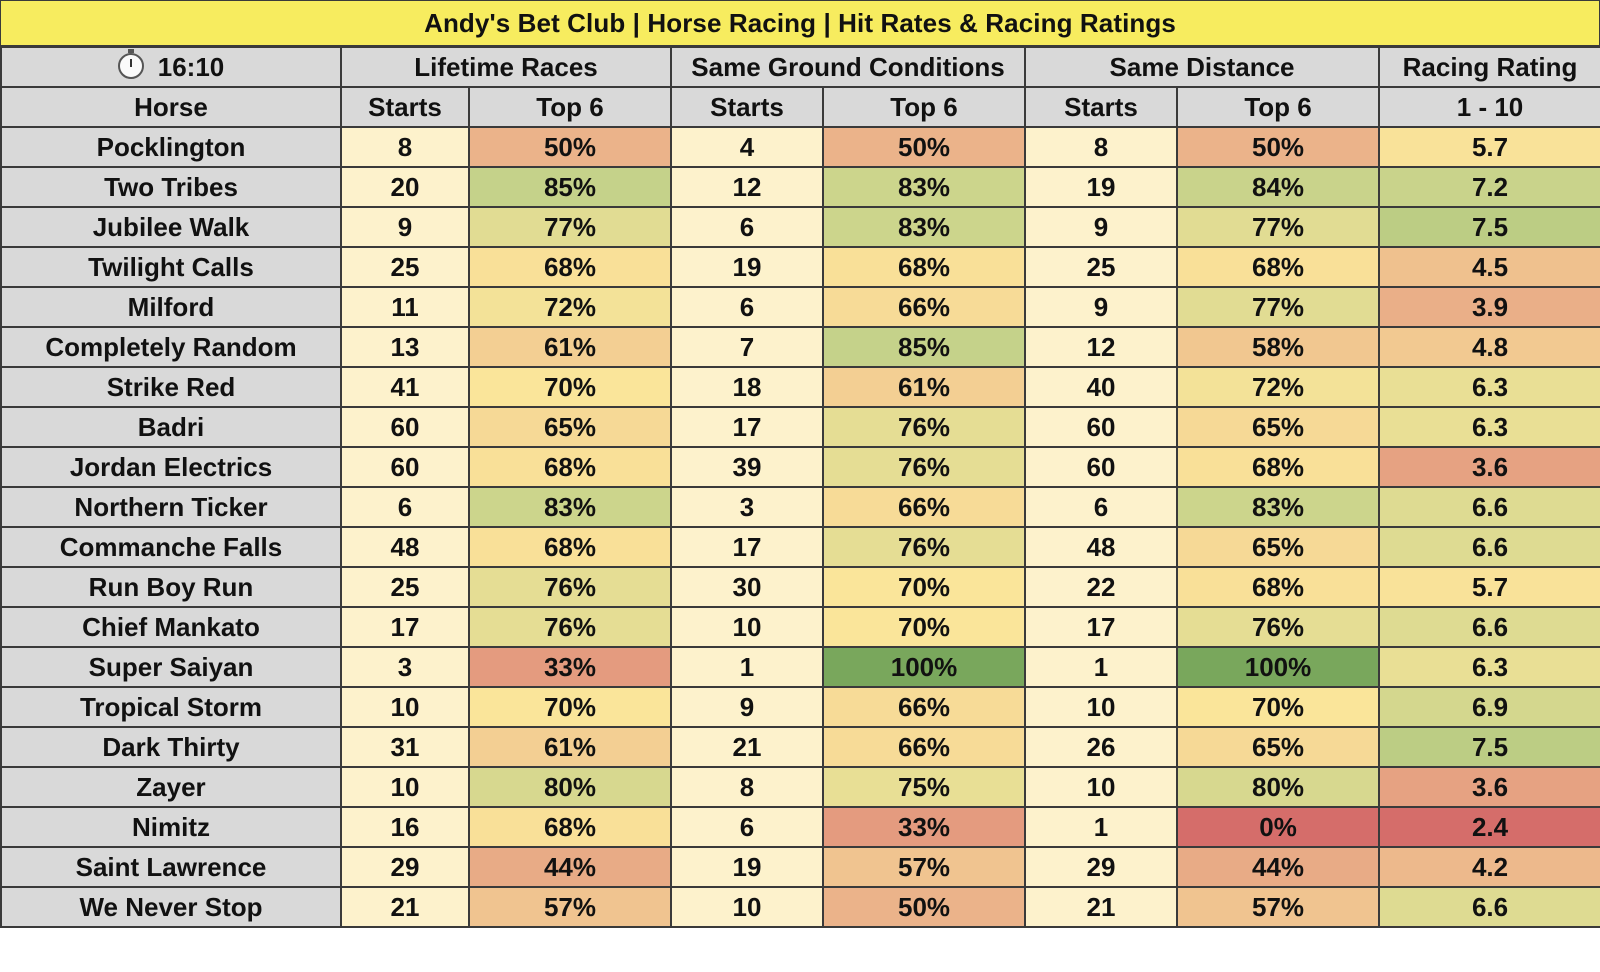 This screenshot has height=972, width=1600. Describe the element at coordinates (1101, 147) in the screenshot. I see `distance-starts-cell: 8` at that location.